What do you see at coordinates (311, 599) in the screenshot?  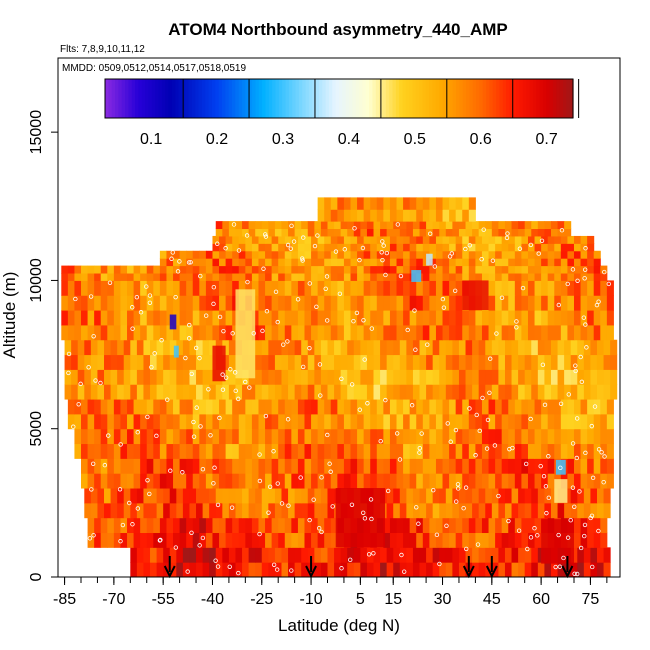 I see `x-tick-label: -10` at bounding box center [311, 599].